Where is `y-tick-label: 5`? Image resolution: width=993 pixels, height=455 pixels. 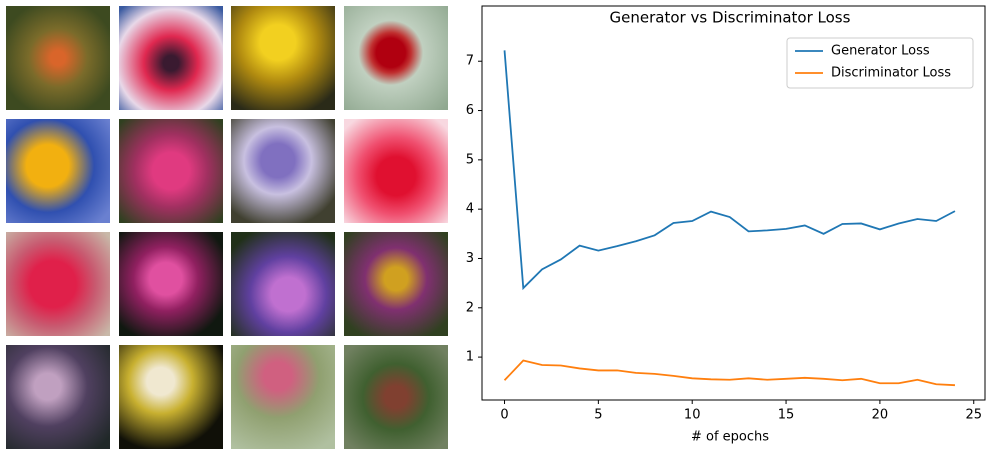
y-tick-label: 5 is located at coordinates (470, 159).